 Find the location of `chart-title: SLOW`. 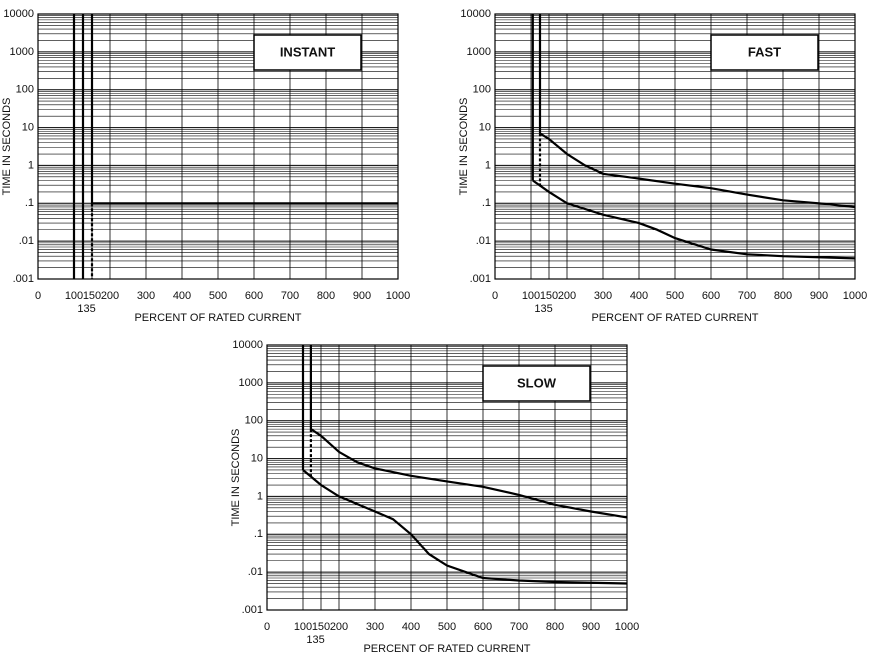

chart-title: SLOW is located at coordinates (537, 382).